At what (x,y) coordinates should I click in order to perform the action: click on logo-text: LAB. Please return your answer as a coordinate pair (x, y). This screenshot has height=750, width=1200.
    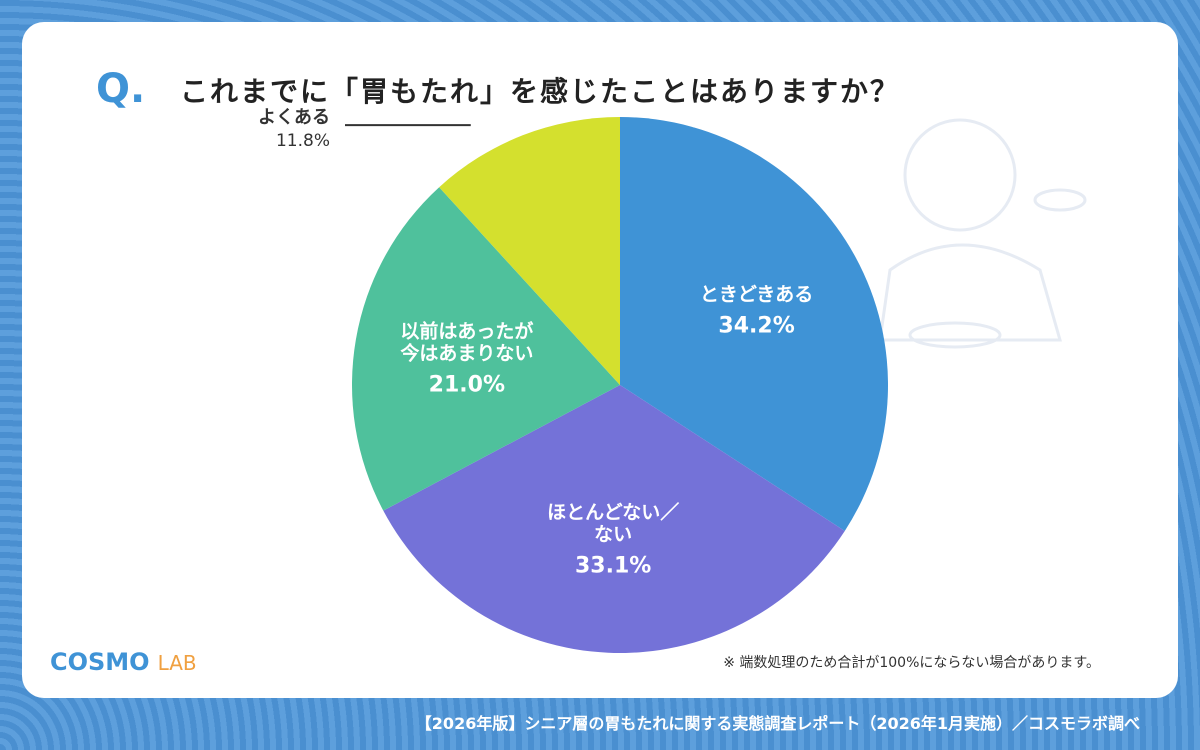
    Looking at the image, I should click on (177, 663).